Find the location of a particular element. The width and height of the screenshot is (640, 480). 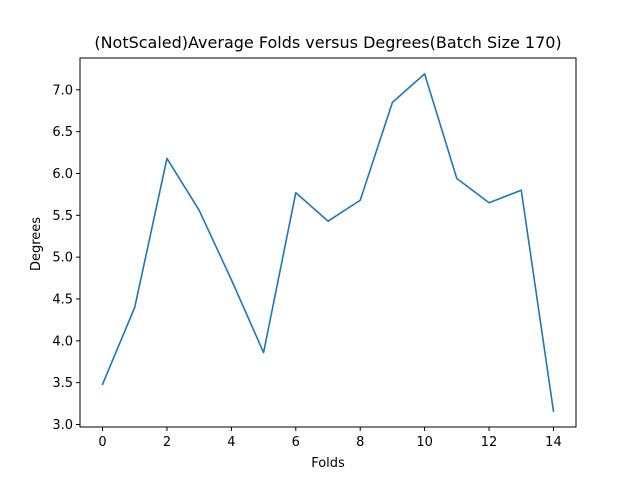

x-axis-title: Folds is located at coordinates (328, 463).